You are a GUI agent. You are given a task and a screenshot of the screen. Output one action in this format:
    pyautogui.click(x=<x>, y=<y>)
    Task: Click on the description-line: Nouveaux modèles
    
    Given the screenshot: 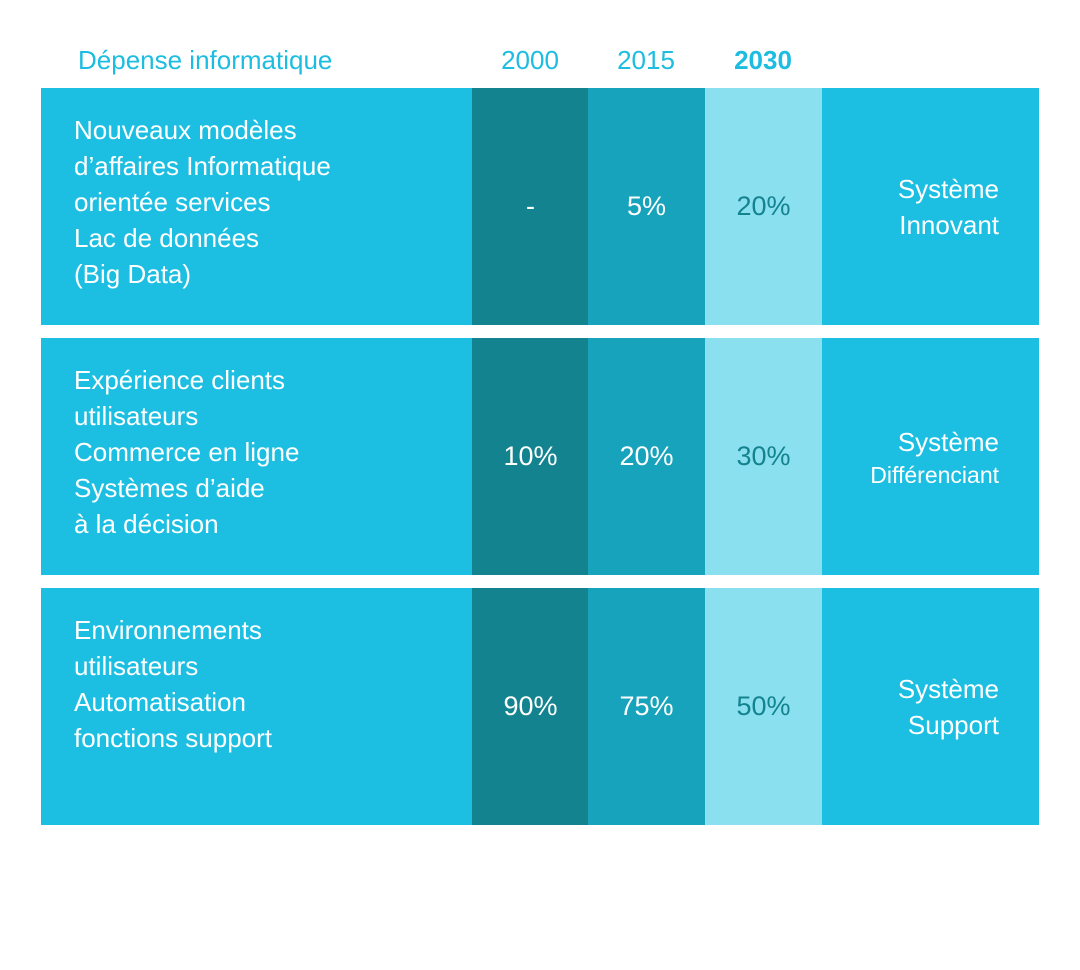 What is the action you would take?
    pyautogui.click(x=185, y=130)
    